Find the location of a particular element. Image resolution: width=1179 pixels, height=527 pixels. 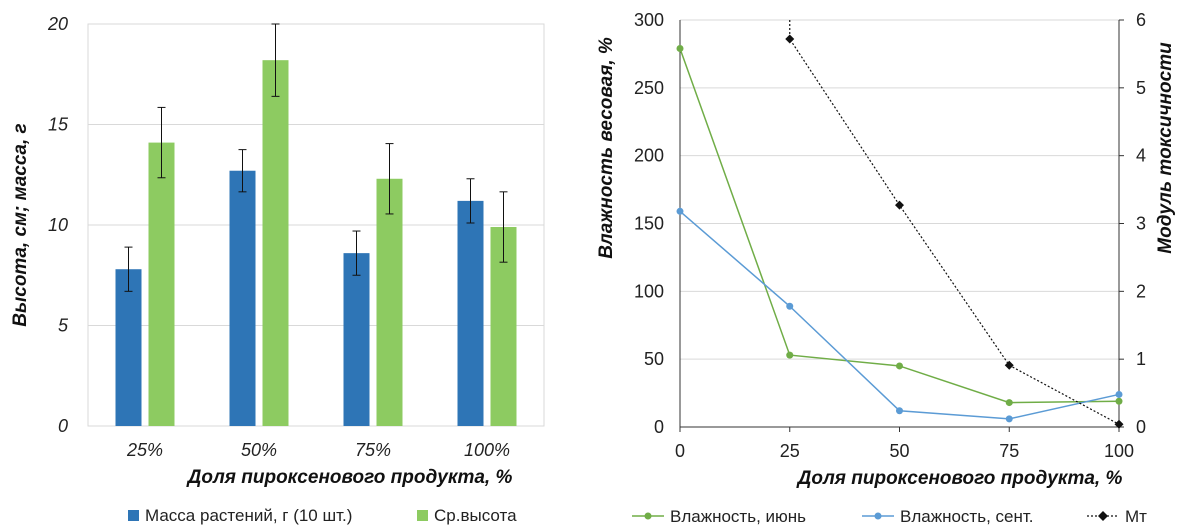

line-left-tick-label: 0 is located at coordinates (659, 427).